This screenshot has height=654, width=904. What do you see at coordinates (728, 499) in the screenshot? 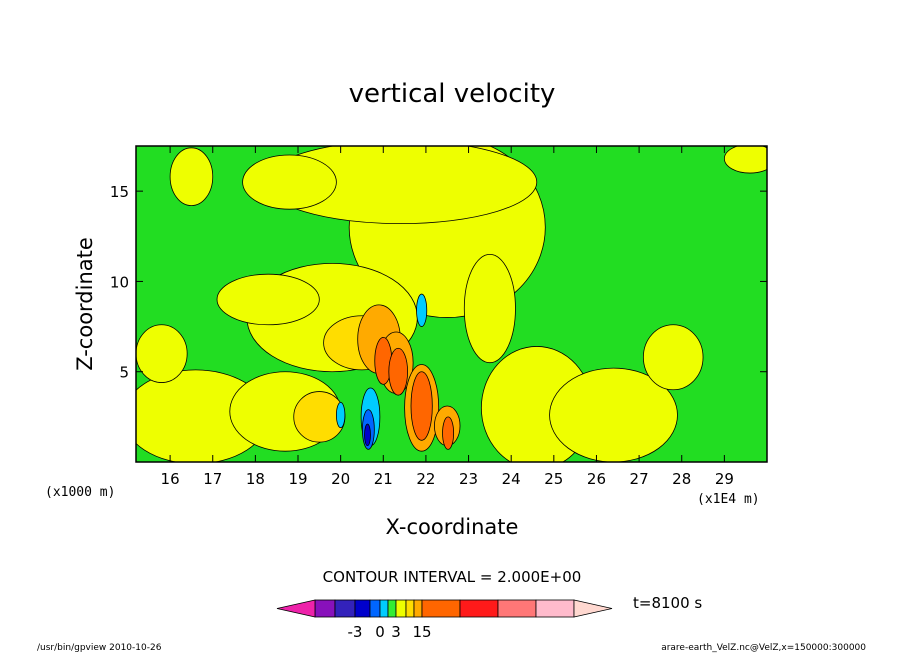
I see `x-unit-label: (x1E4 m)` at bounding box center [728, 499].